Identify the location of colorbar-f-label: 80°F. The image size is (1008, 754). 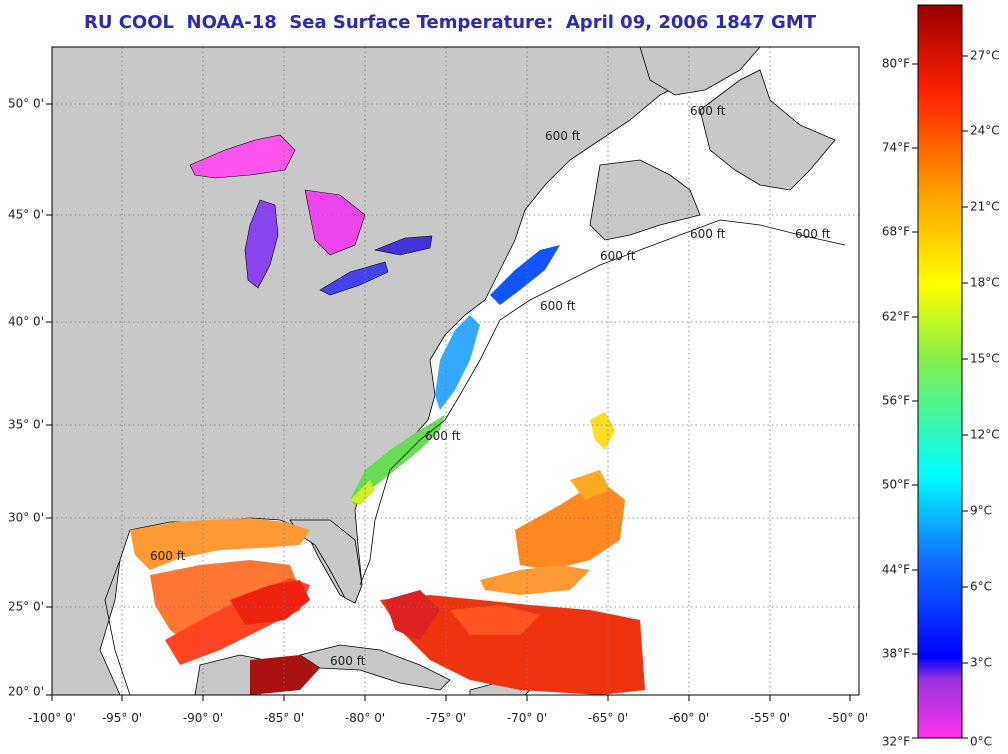
(896, 64).